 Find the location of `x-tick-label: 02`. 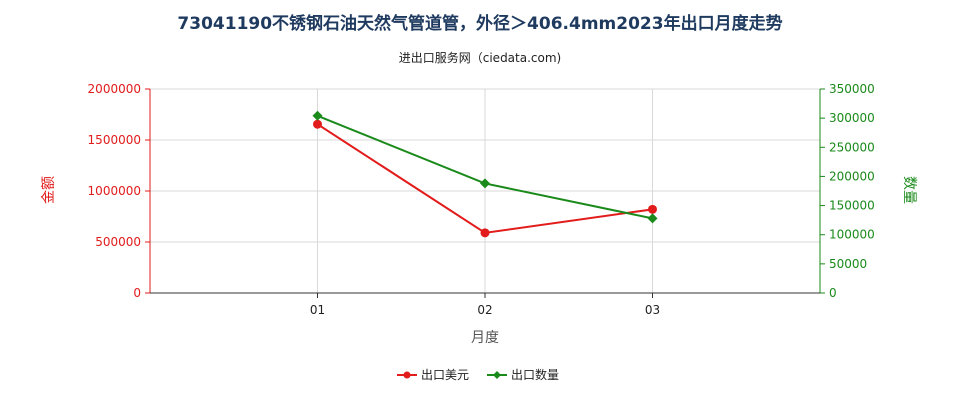

x-tick-label: 02 is located at coordinates (484, 310).